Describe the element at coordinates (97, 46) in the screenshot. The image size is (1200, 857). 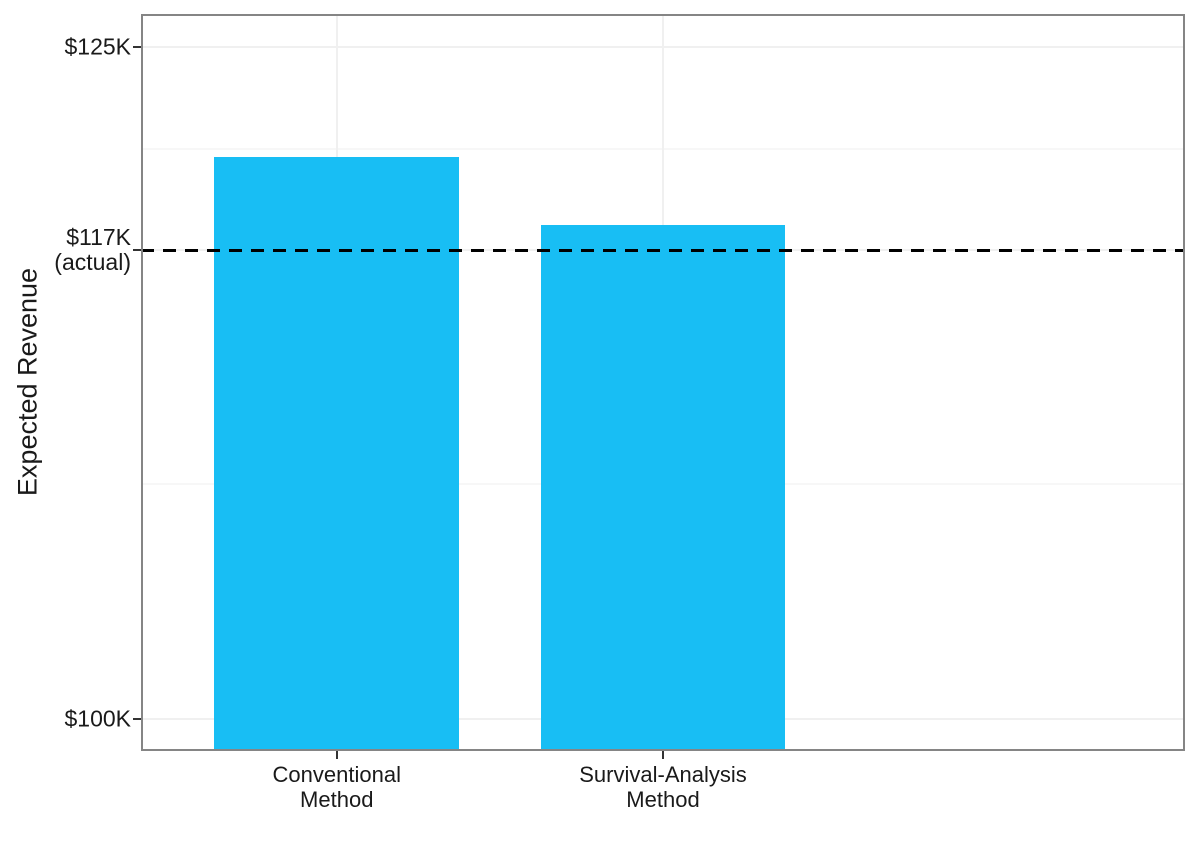
I see `y-tick-label: $125K` at that location.